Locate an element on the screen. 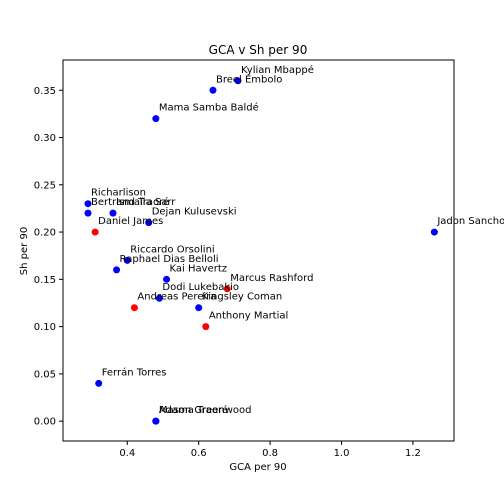 This screenshot has height=504, width=504. y-tick-label: 0.20 is located at coordinates (45, 233).